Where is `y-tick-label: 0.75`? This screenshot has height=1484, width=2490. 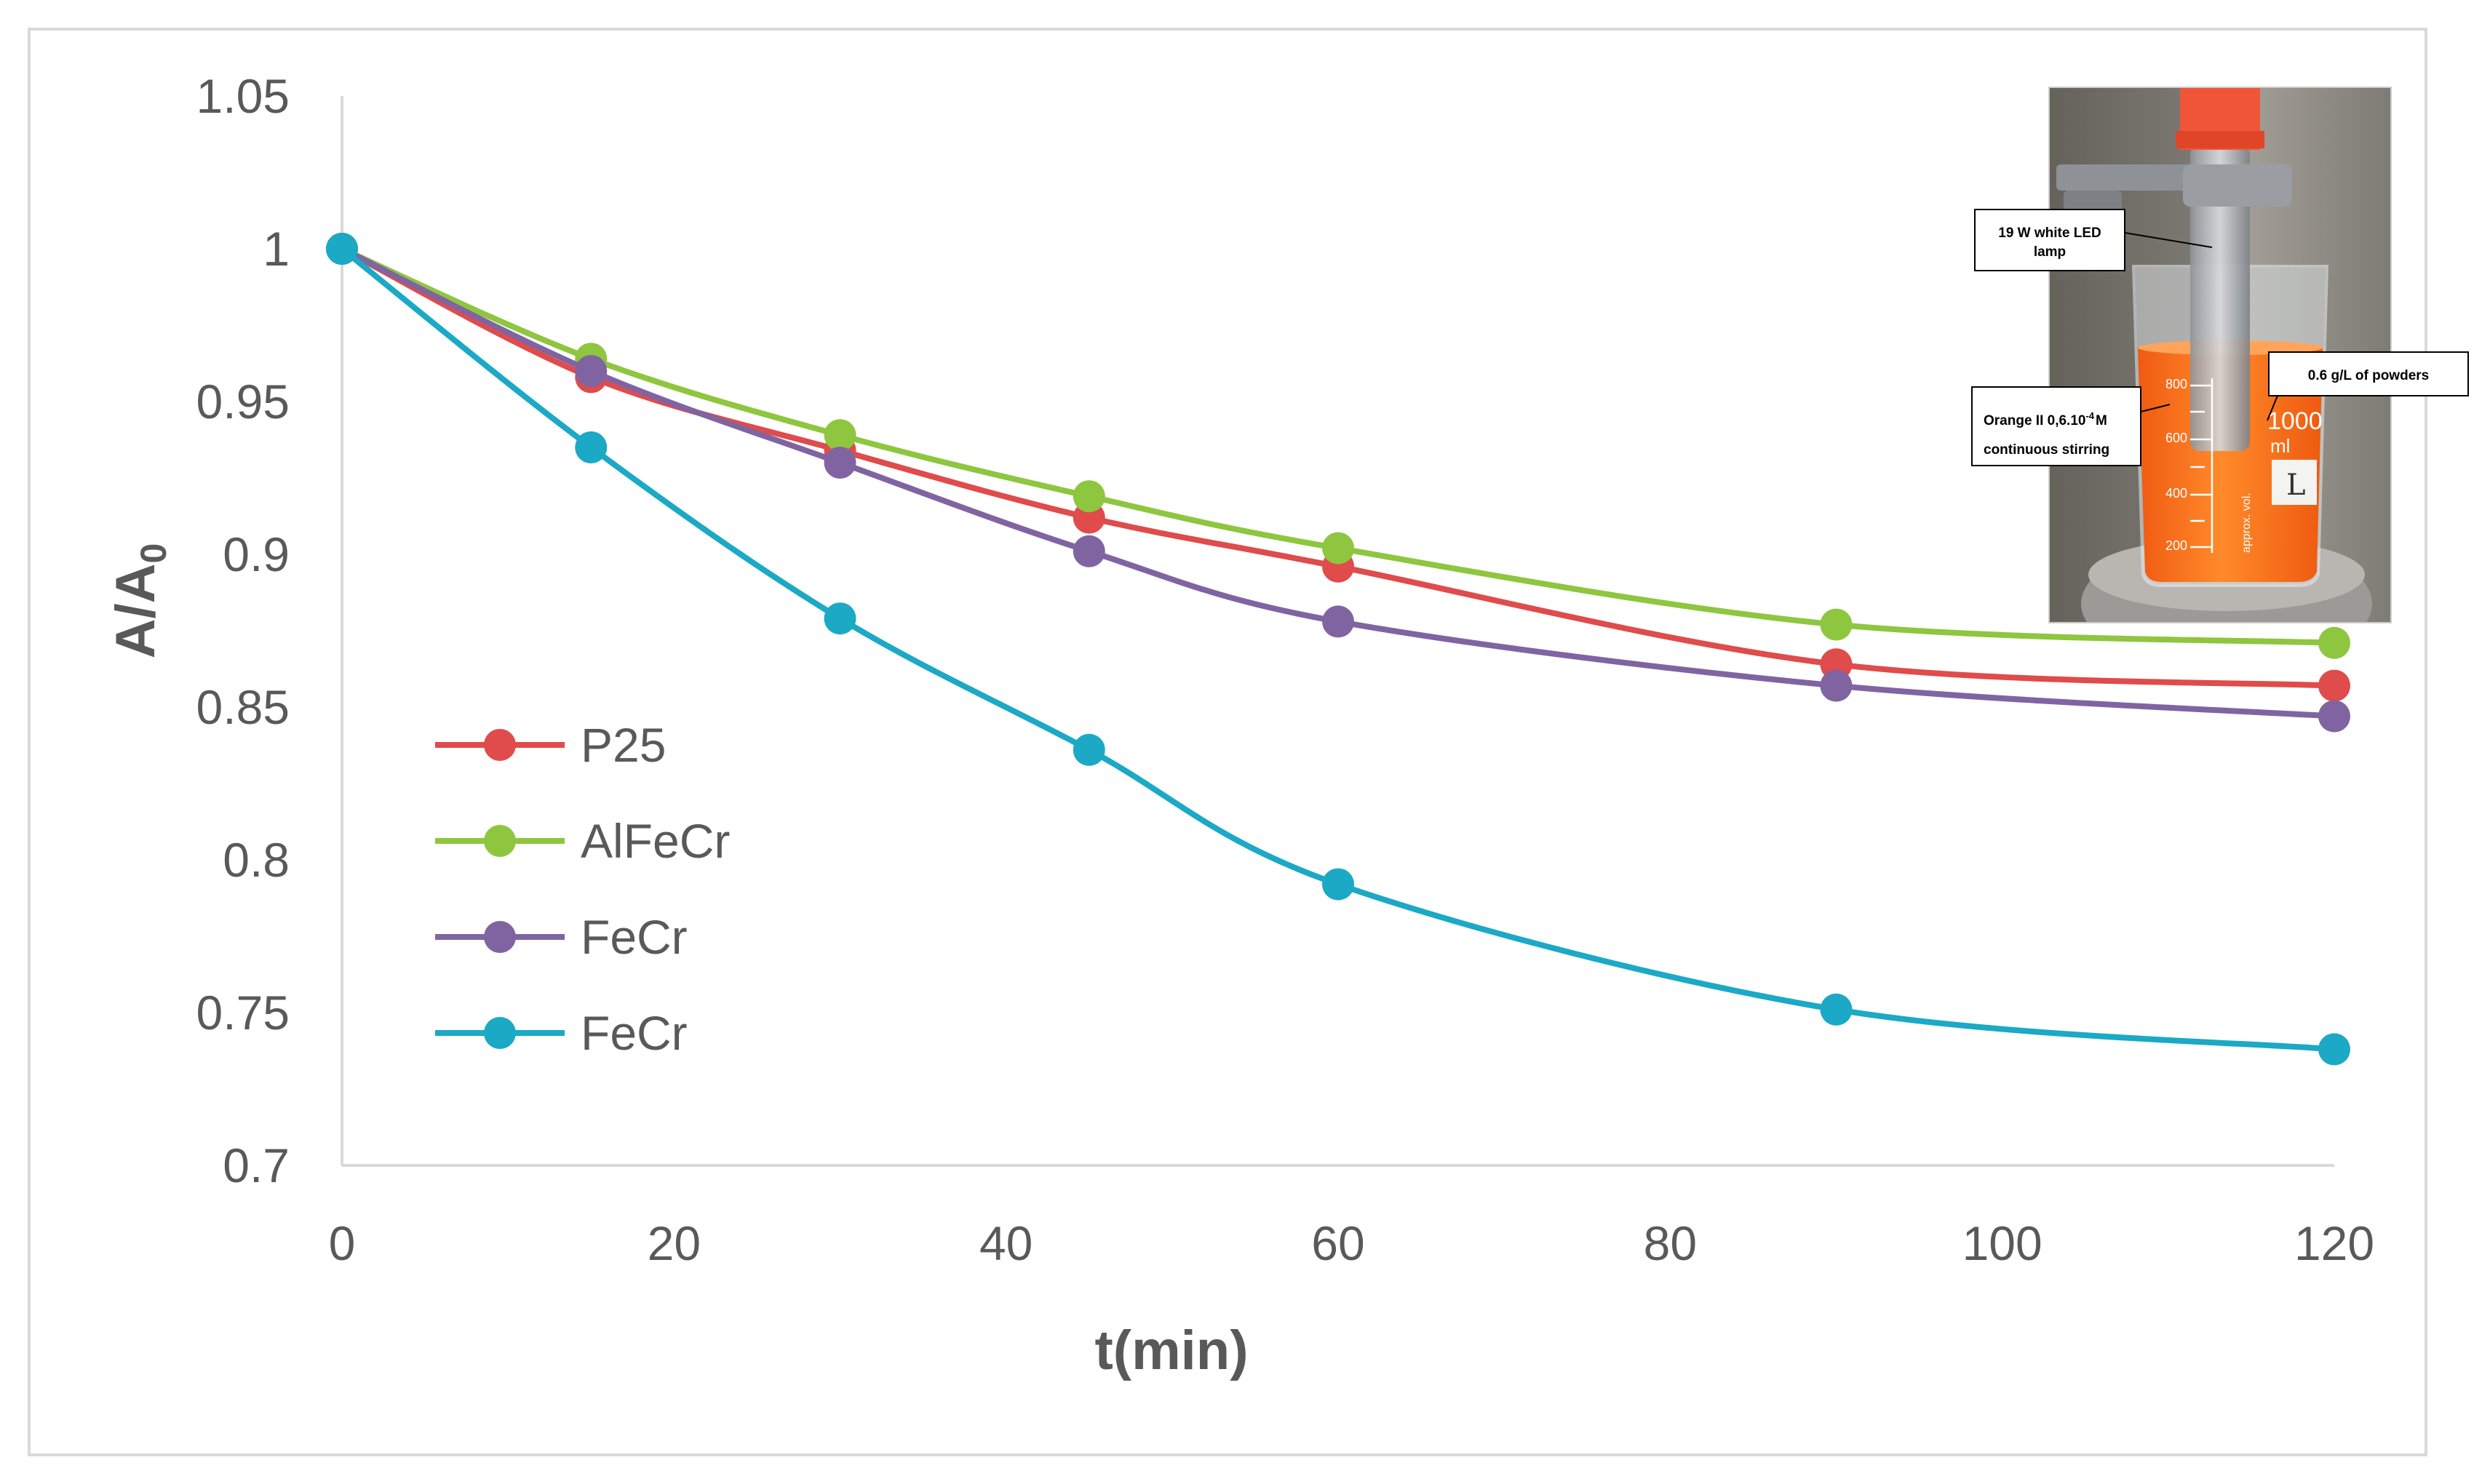 y-tick-label: 0.75 is located at coordinates (243, 1013).